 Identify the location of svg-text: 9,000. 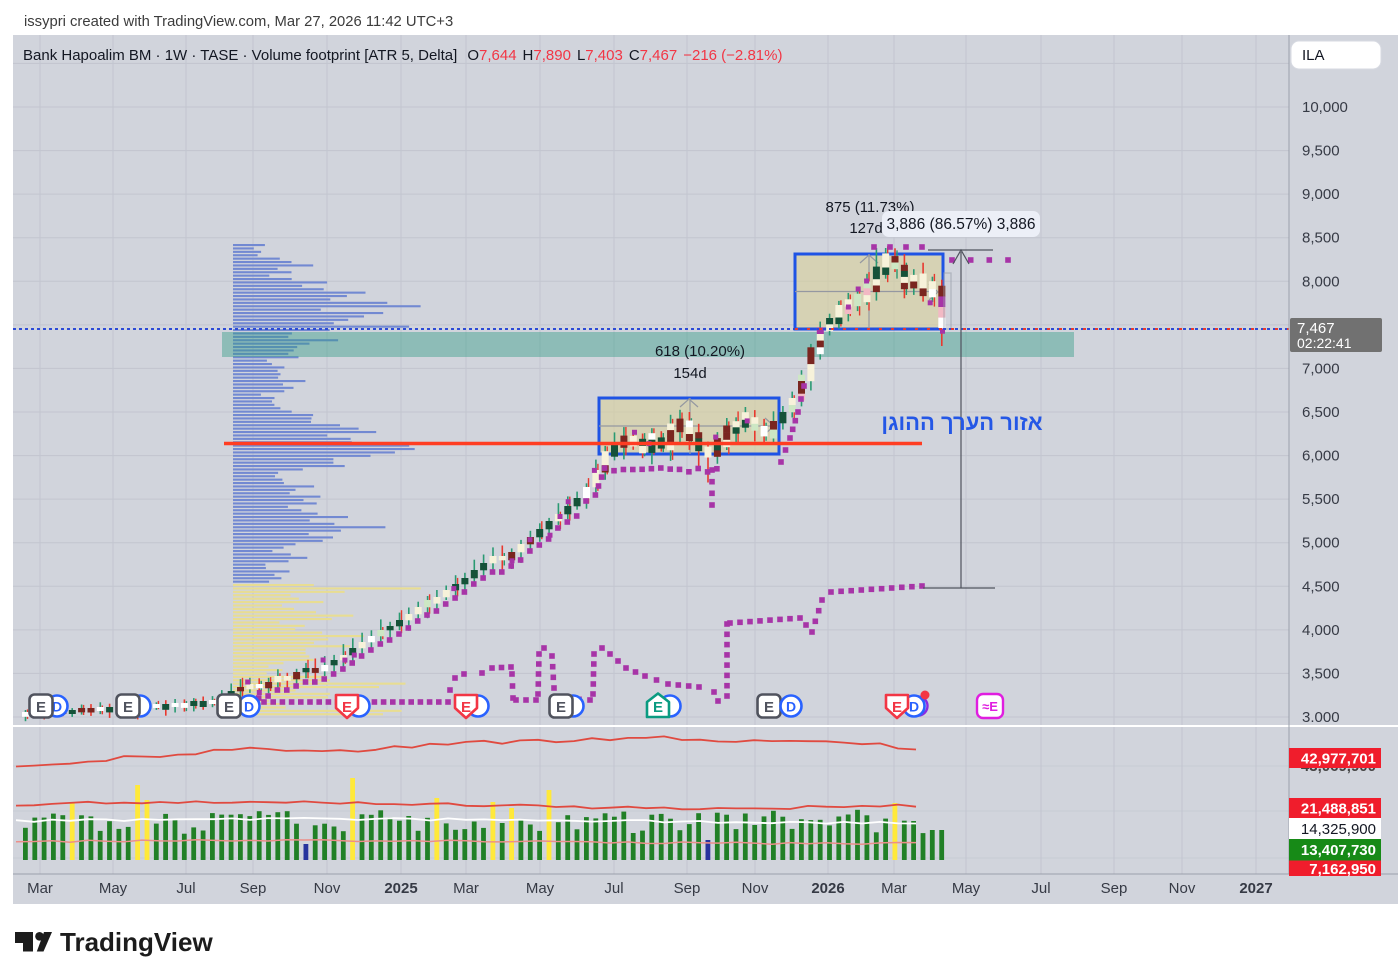
(1321, 194).